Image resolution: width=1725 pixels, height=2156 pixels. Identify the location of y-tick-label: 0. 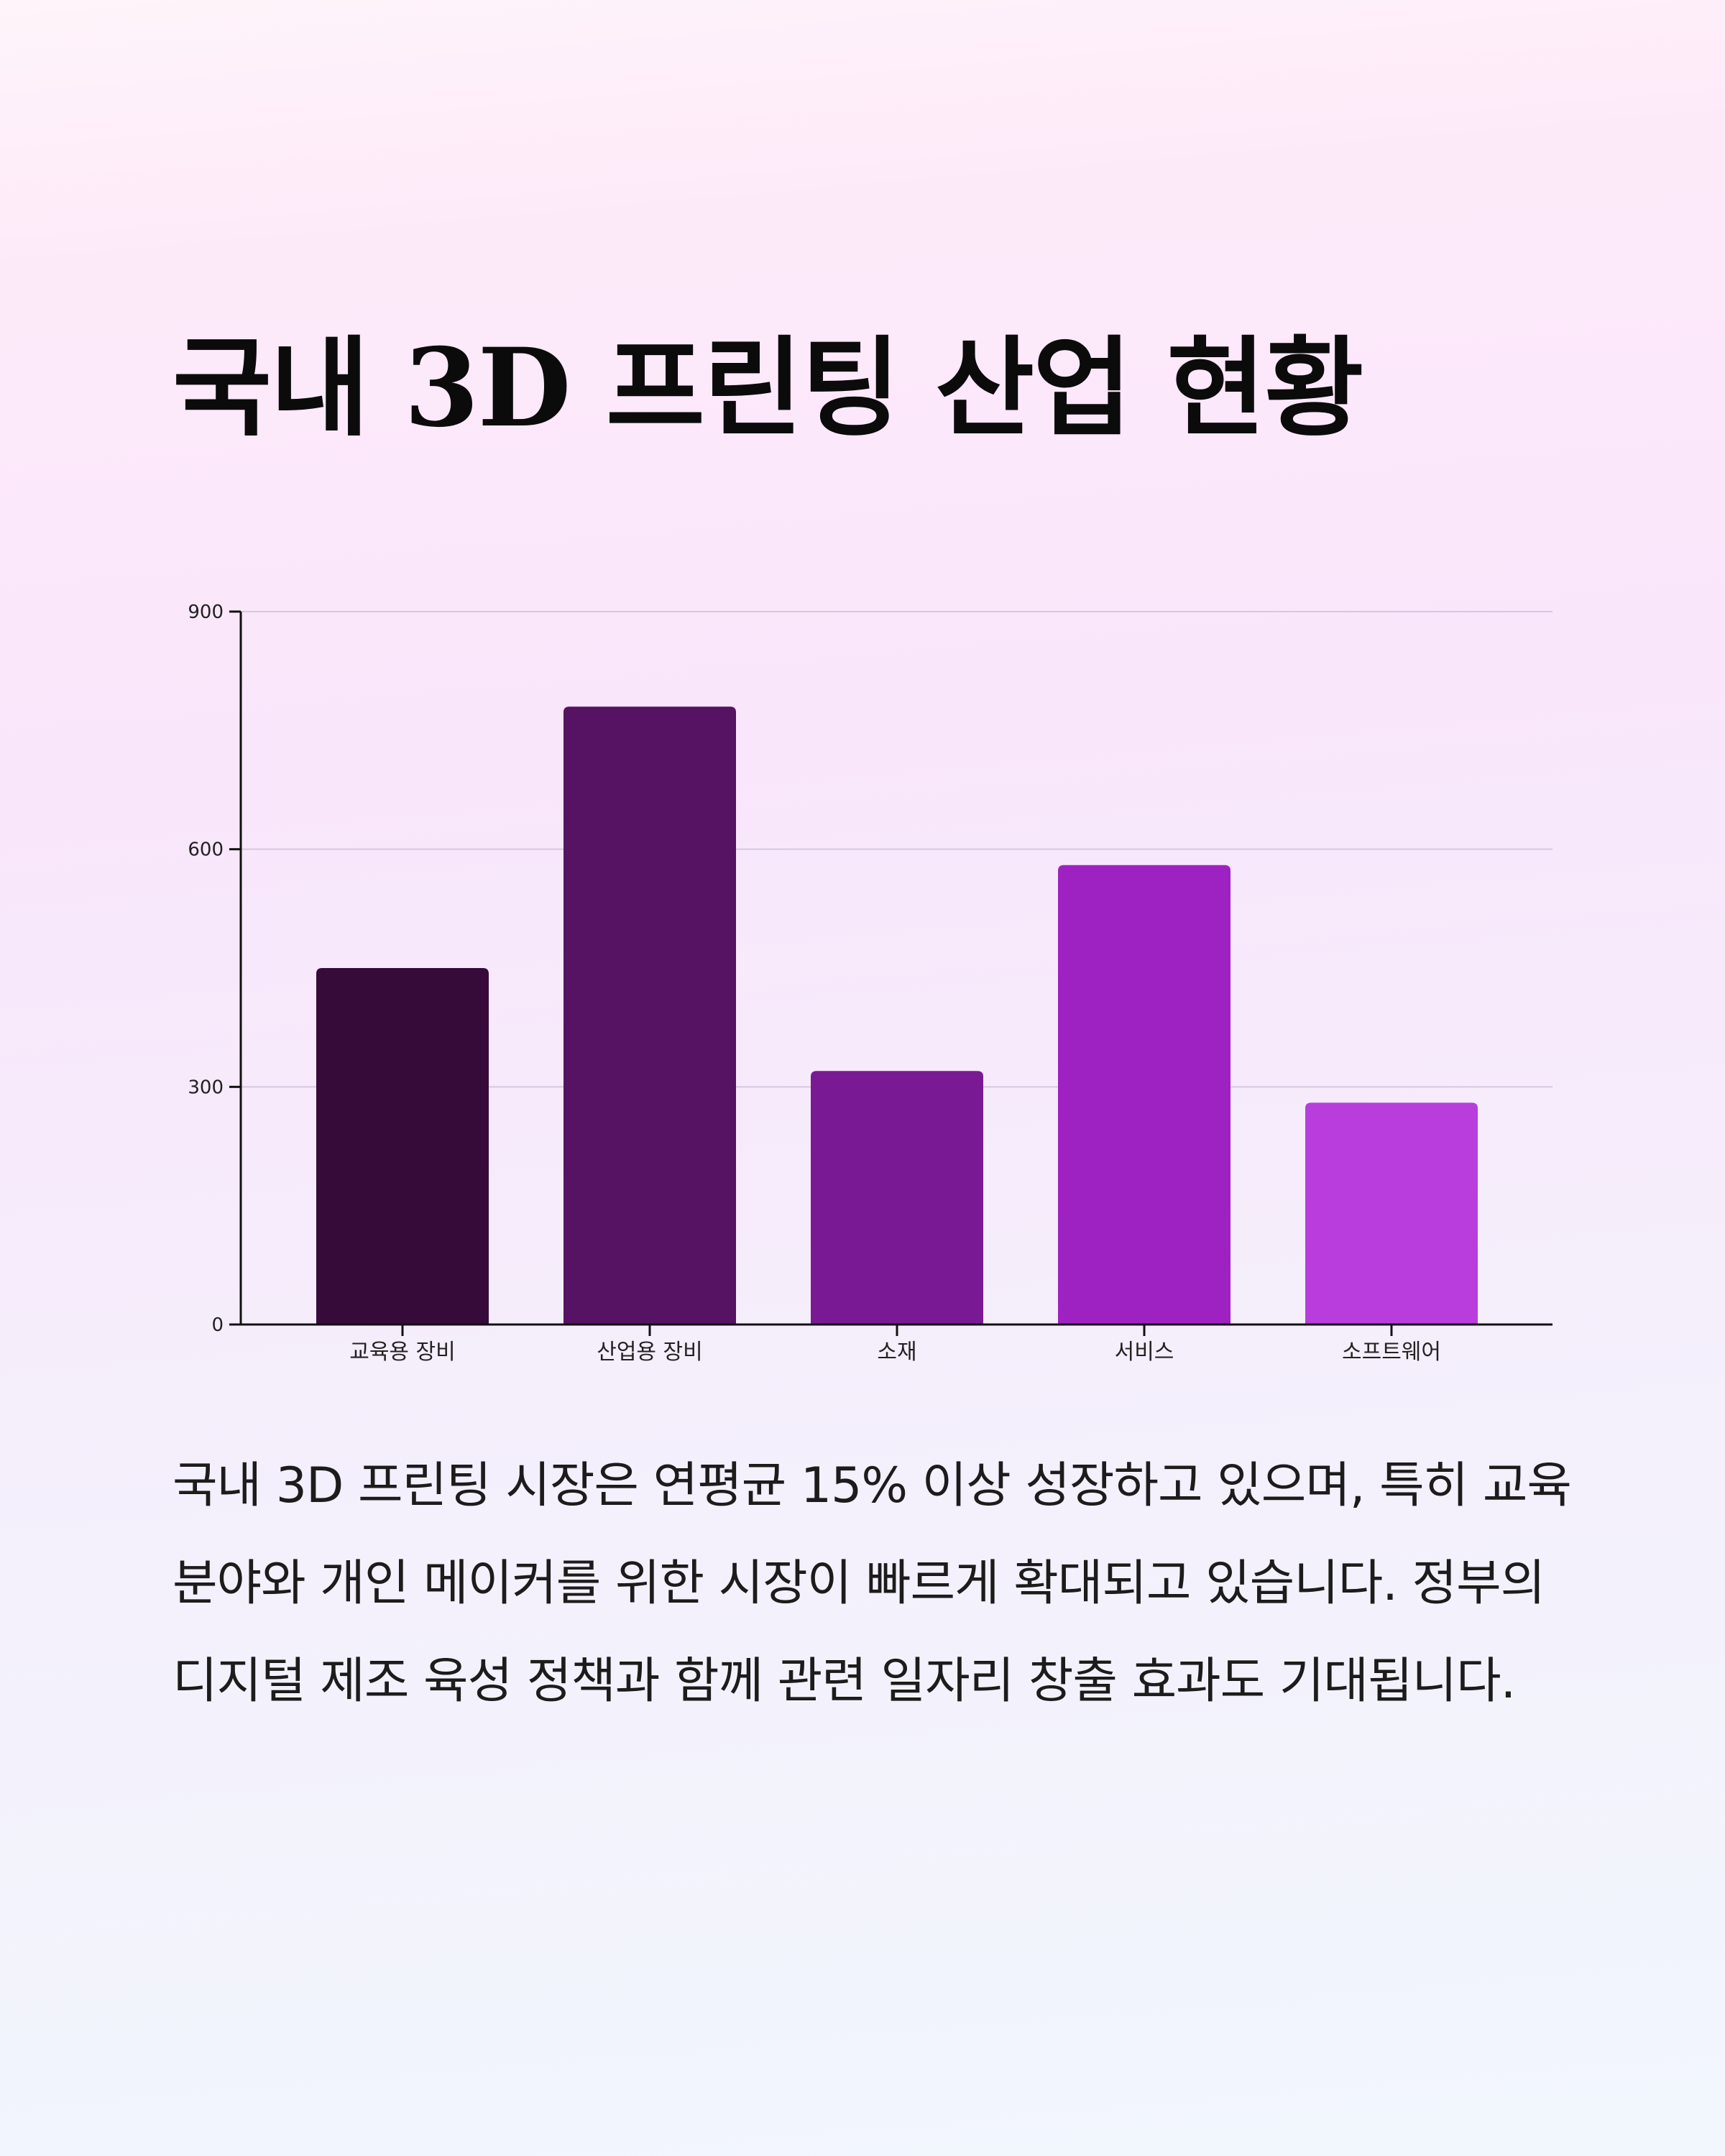
(217, 1325).